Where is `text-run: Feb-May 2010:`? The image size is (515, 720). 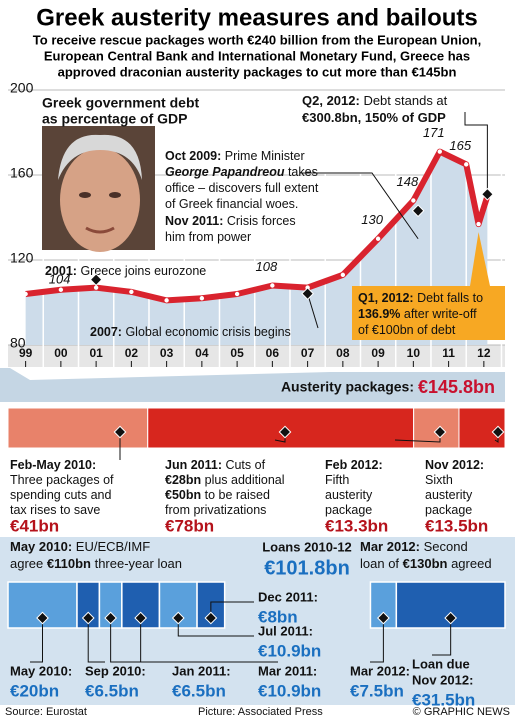 text-run: Feb-May 2010: is located at coordinates (53, 465).